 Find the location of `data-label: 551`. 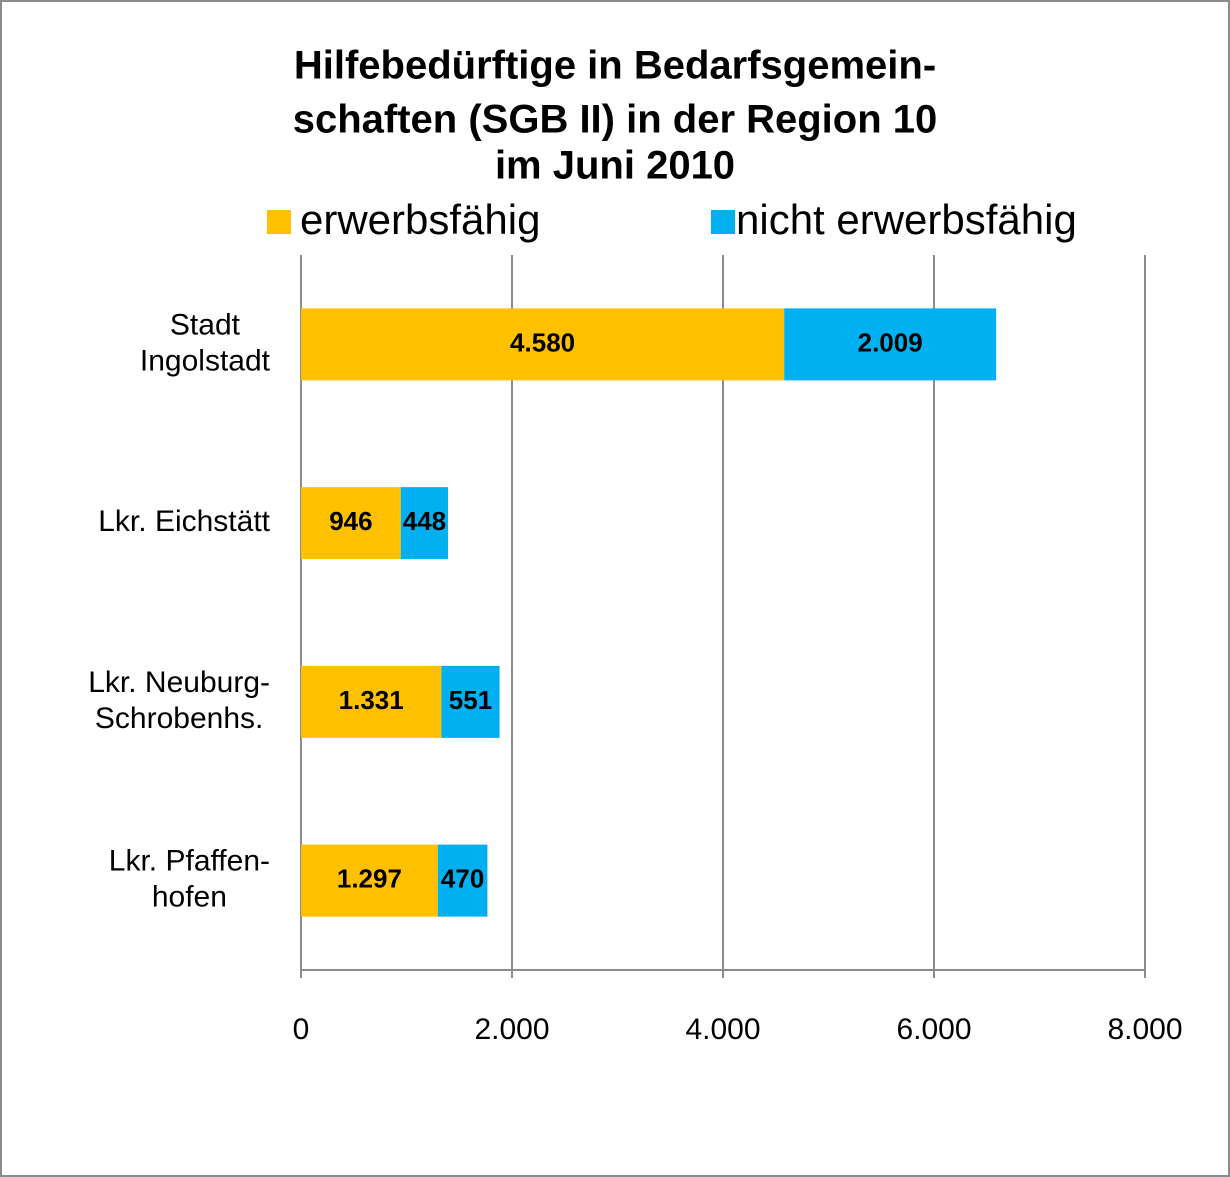

data-label: 551 is located at coordinates (470, 700).